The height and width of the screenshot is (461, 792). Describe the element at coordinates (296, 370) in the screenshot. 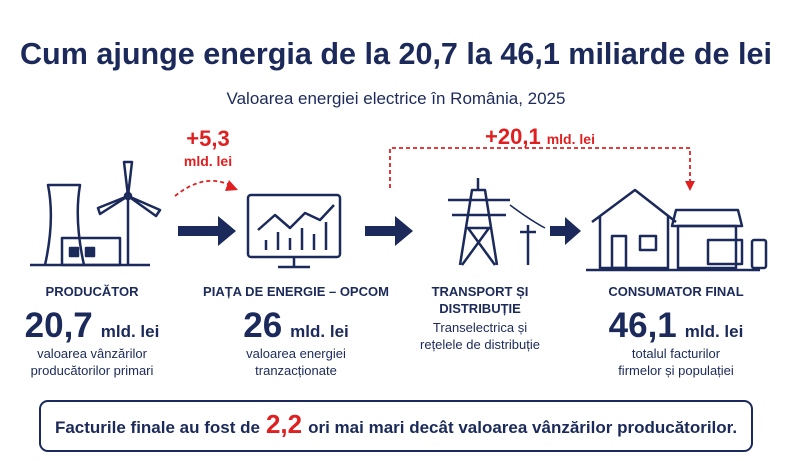

I see `step-description: tranzacționate` at that location.